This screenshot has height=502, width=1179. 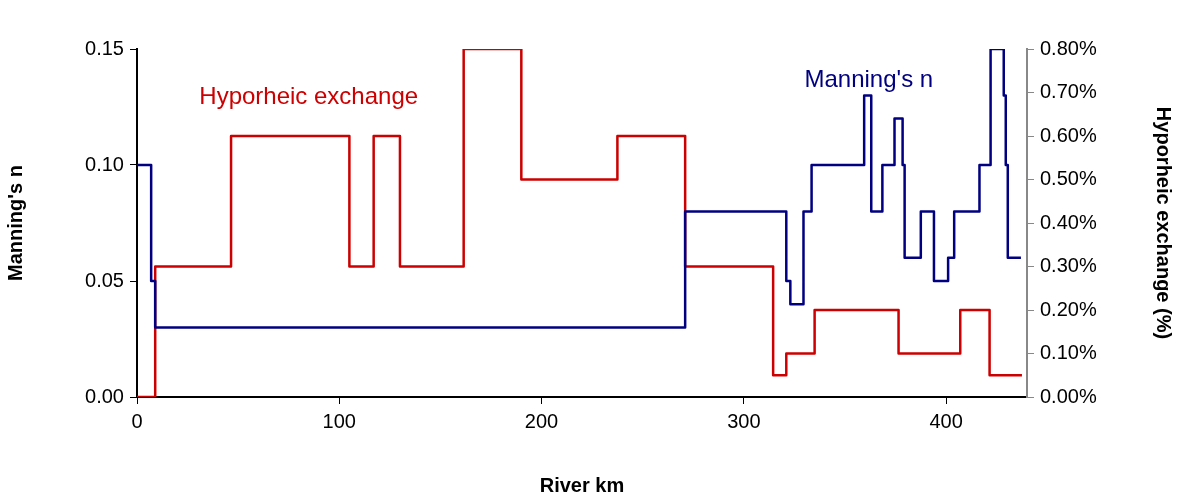 What do you see at coordinates (869, 78) in the screenshot?
I see `series-label: Manning's n` at bounding box center [869, 78].